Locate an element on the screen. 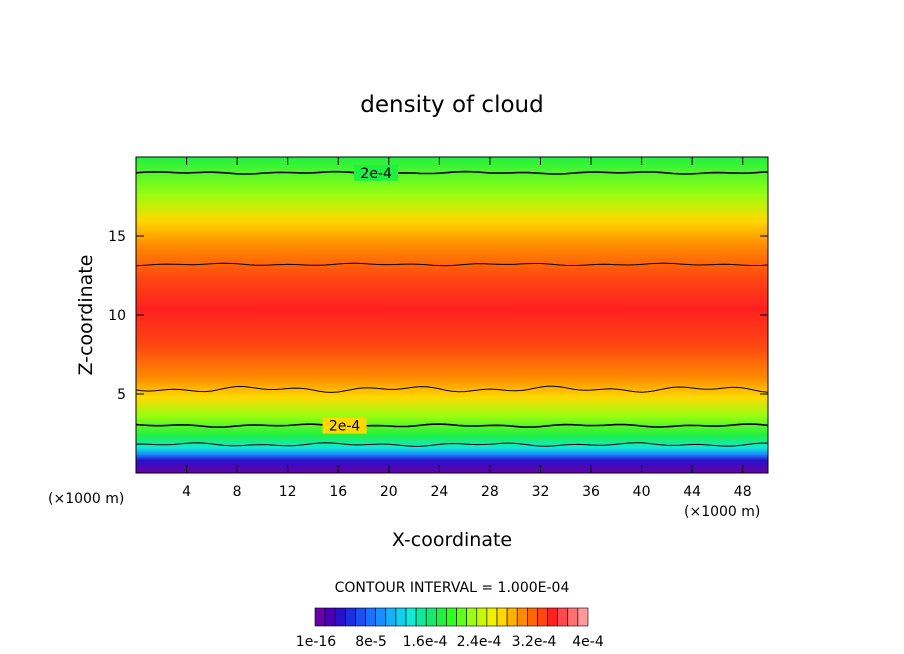 The image size is (904, 654). colorbar is located at coordinates (451, 617).